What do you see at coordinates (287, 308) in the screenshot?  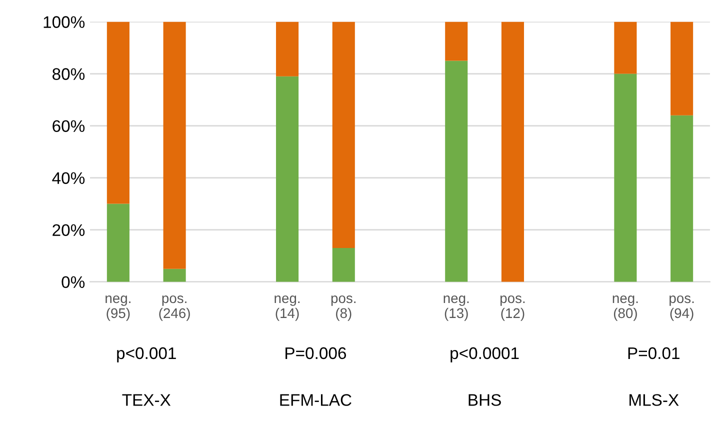 I see `x-tick-label: neg. (14)` at bounding box center [287, 308].